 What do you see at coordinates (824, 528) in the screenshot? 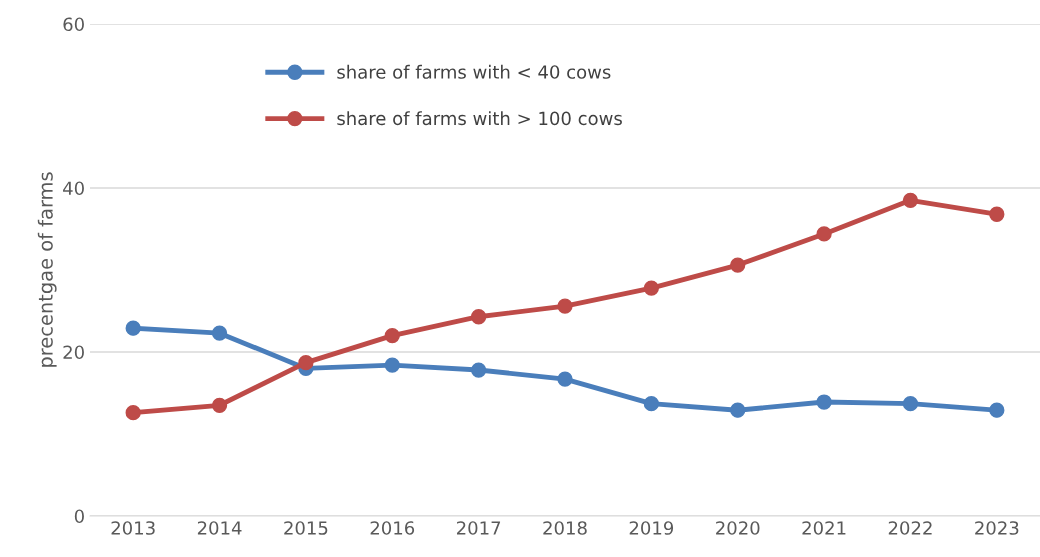
I see `x-tick-label: 2021` at bounding box center [824, 528].